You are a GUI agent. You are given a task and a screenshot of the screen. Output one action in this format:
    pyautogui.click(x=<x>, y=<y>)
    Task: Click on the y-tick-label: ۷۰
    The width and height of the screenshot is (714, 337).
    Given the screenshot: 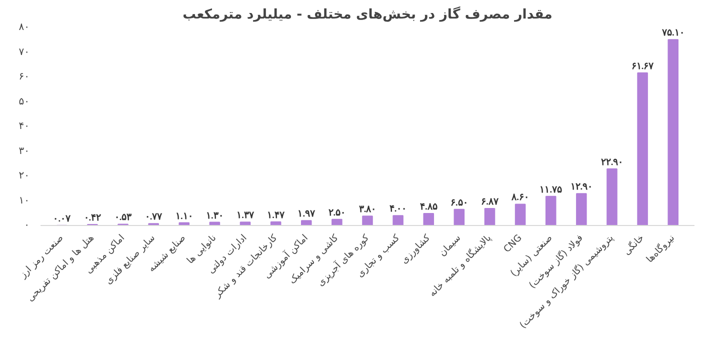 What is the action you would take?
    pyautogui.click(x=24, y=52)
    